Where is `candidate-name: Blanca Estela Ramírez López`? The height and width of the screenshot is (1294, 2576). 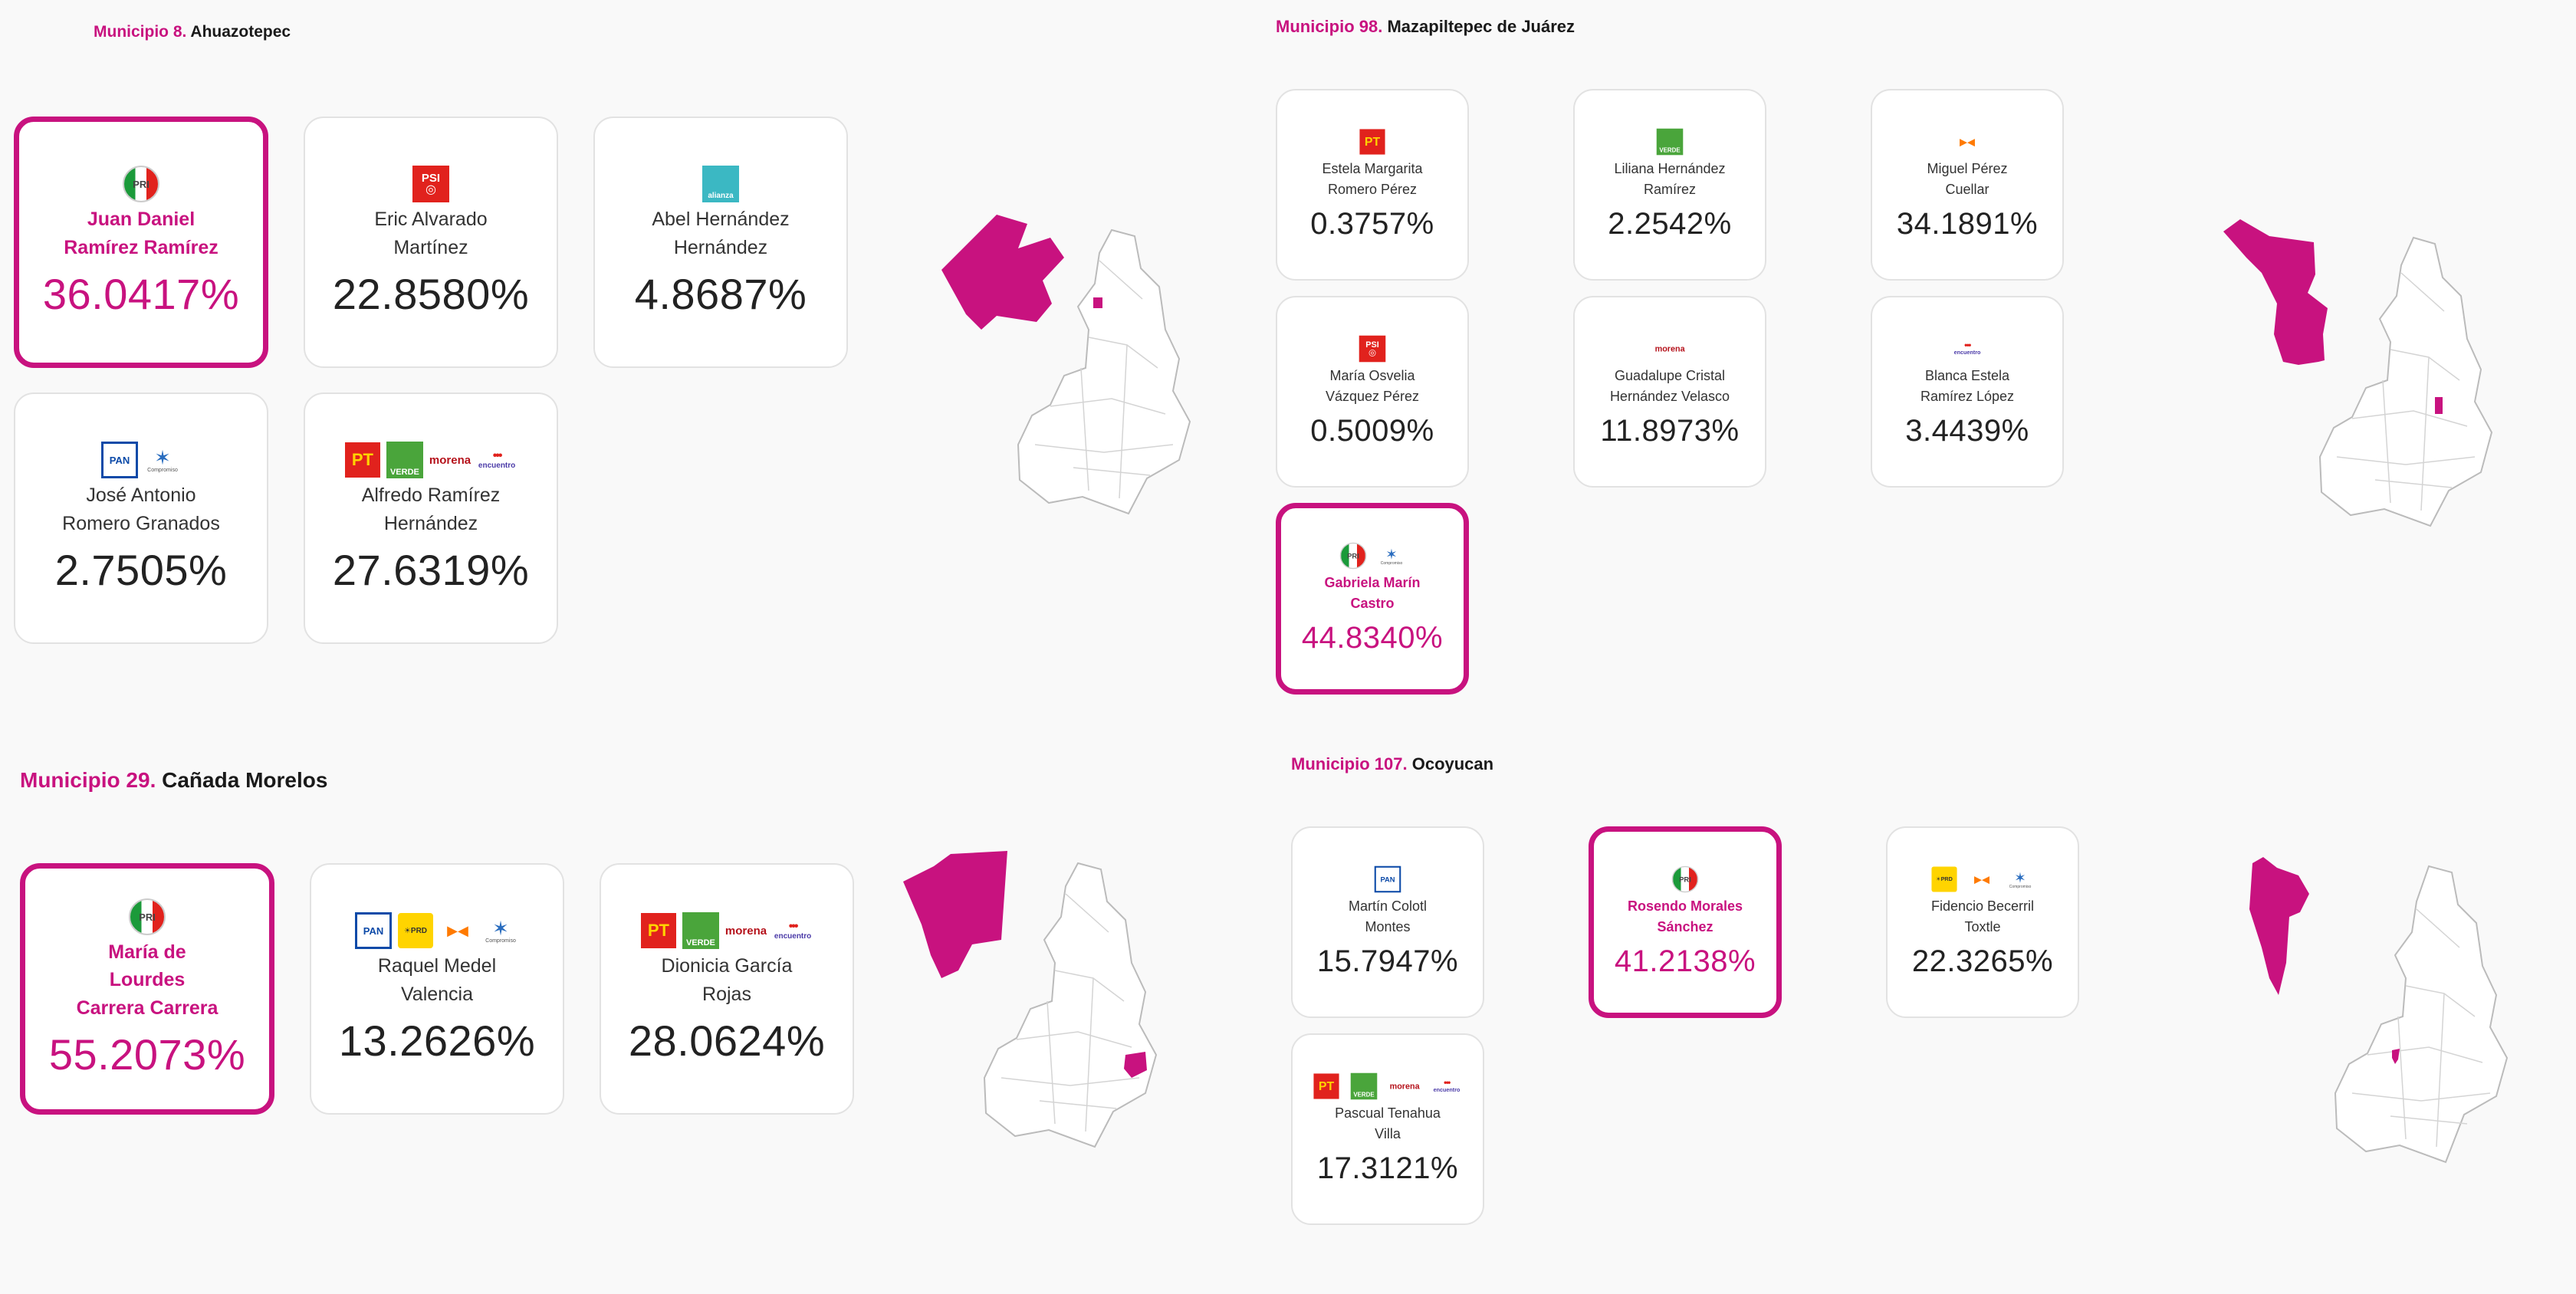 candidate-name: Blanca Estela Ramírez López is located at coordinates (1968, 386).